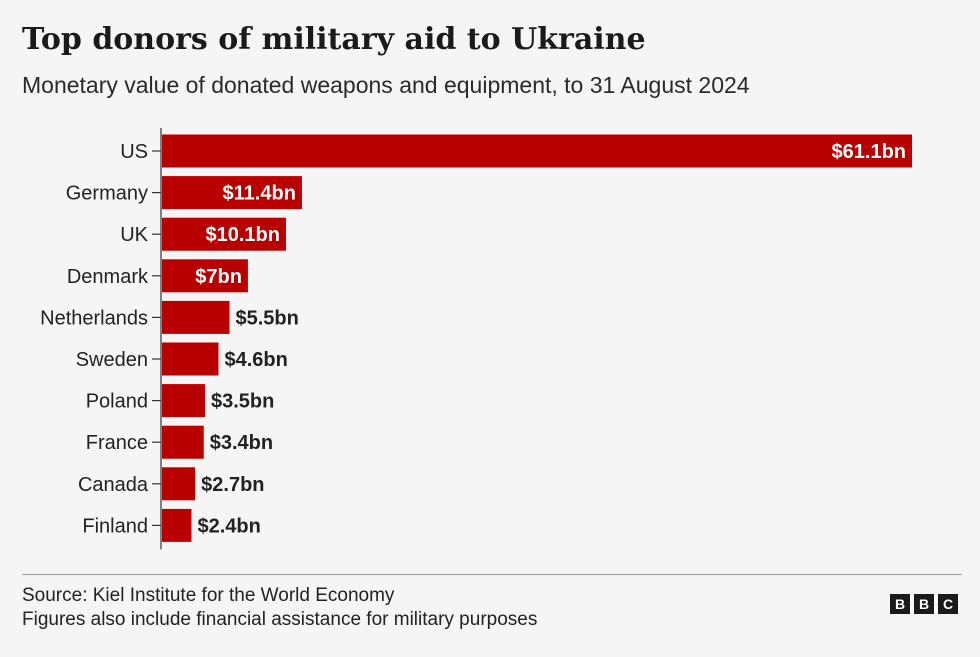 Image resolution: width=980 pixels, height=657 pixels. What do you see at coordinates (242, 235) in the screenshot?
I see `data-label: $10.1bn` at bounding box center [242, 235].